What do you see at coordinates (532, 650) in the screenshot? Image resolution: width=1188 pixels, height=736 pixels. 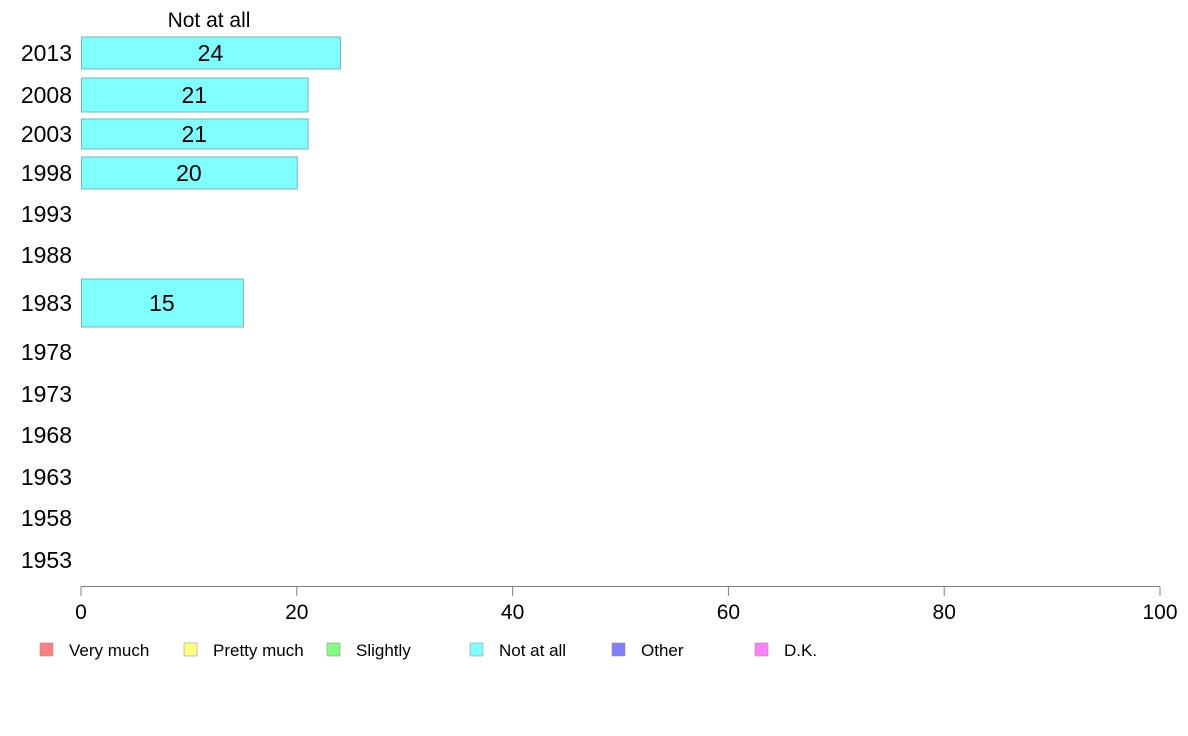 I see `legend-label: Not at all` at bounding box center [532, 650].